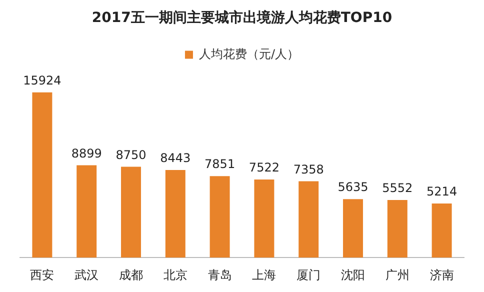 This screenshot has height=292, width=484. I want to click on x-tick-label: 北京, so click(175, 275).